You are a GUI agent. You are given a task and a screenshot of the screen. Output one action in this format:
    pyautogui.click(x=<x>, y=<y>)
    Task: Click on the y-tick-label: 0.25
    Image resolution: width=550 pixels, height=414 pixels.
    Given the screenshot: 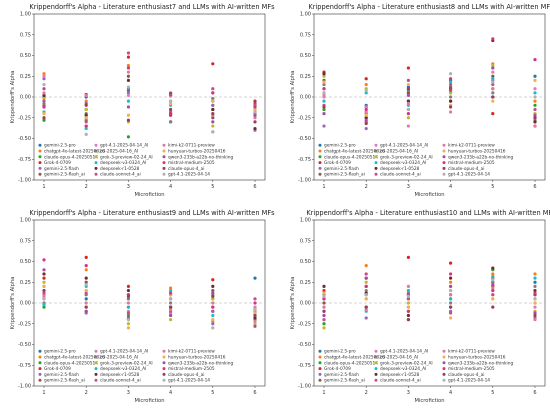 What is the action you would take?
    pyautogui.click(x=305, y=283)
    